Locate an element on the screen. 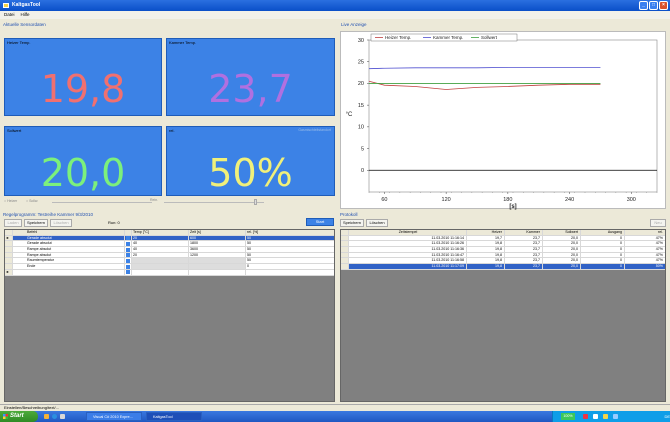  col-rel: rel. [%] is located at coordinates (253, 232).